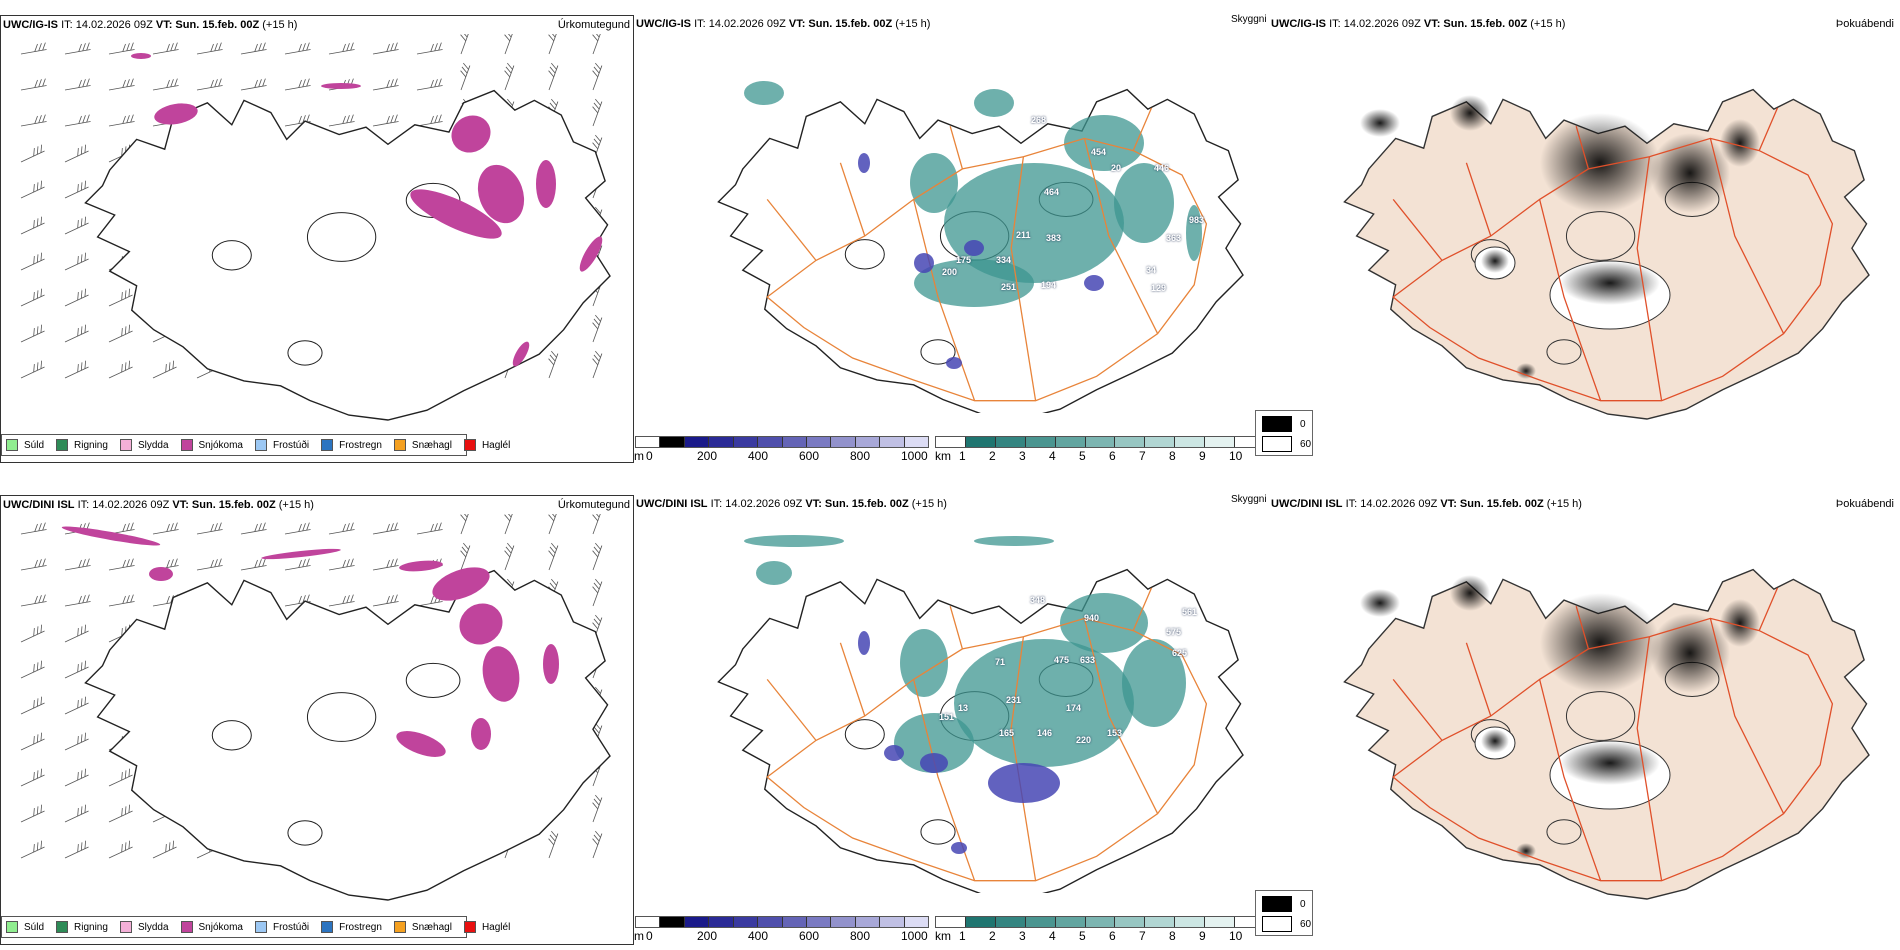 This screenshot has width=1900, height=950. Describe the element at coordinates (315, 707) in the screenshot. I see `precip-map` at that location.